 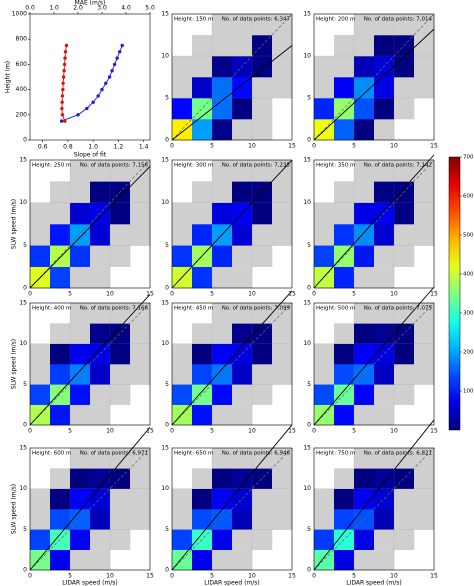 I want to click on panel-subtitle: No. of data points: 7,075, so click(x=398, y=309).